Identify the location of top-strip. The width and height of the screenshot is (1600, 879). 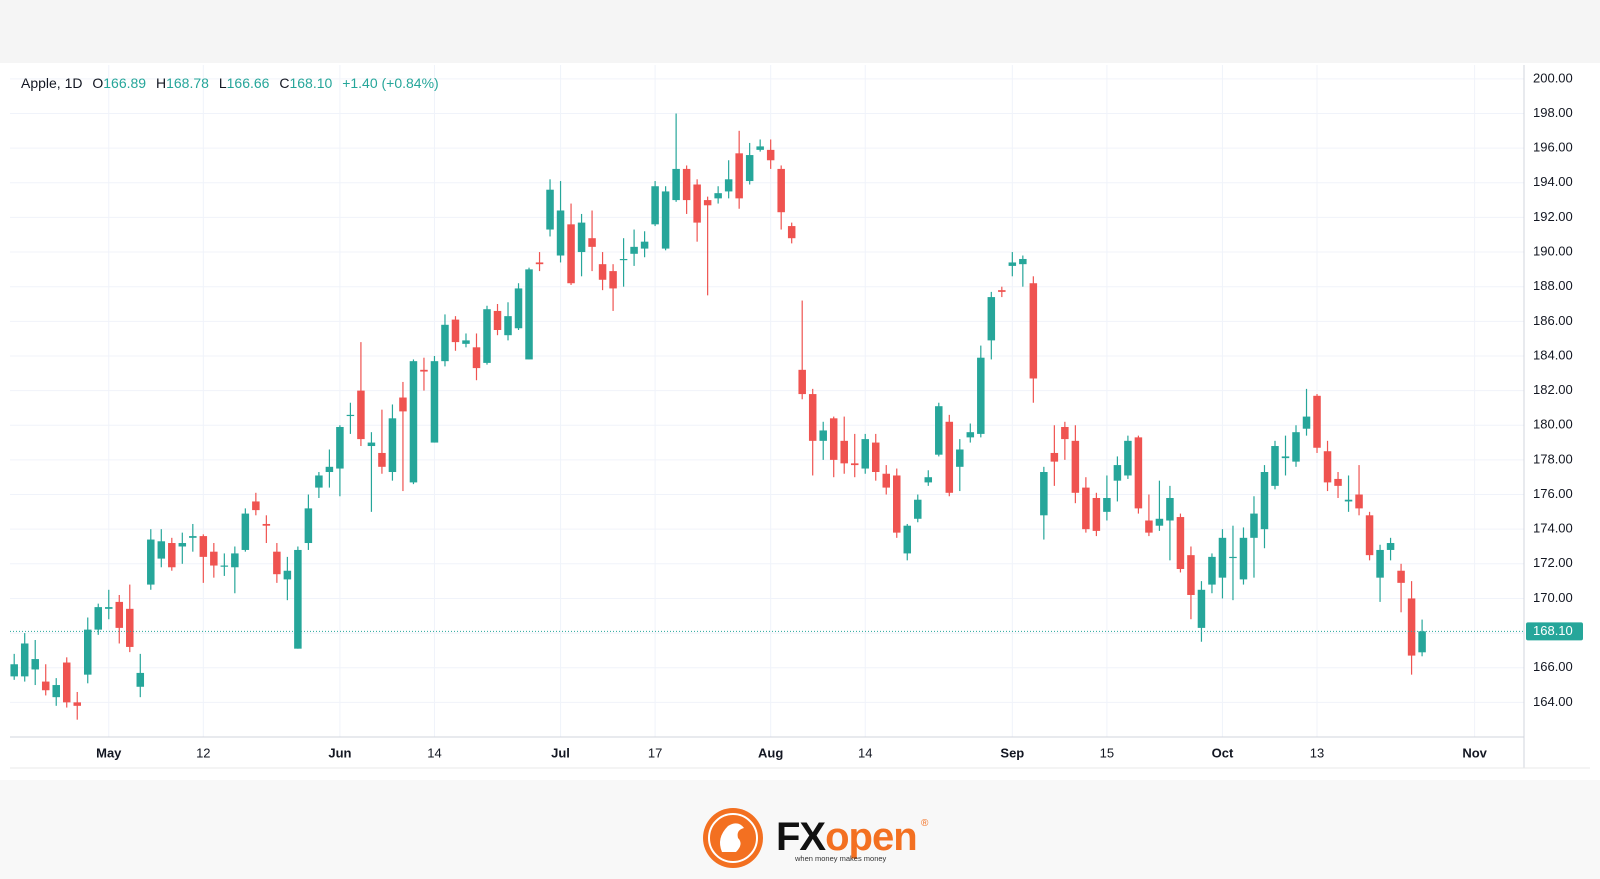
(800, 31).